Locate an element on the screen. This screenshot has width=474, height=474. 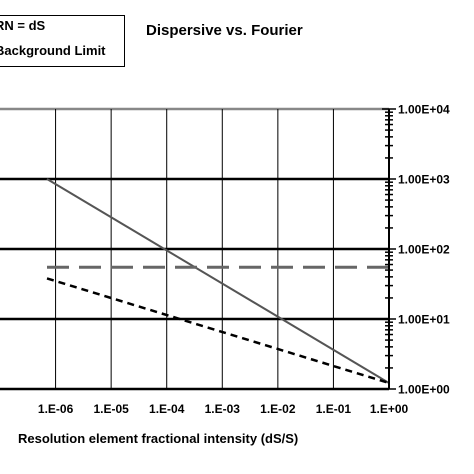
chart-title: Dispersive vs. Fourier is located at coordinates (224, 30).